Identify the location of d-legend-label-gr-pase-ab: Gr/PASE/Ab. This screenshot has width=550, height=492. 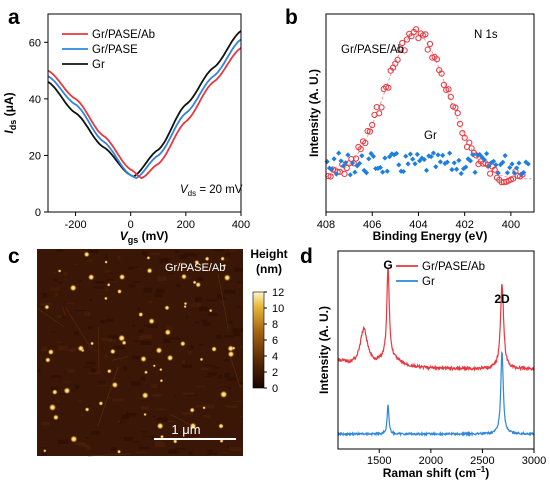
(453, 267).